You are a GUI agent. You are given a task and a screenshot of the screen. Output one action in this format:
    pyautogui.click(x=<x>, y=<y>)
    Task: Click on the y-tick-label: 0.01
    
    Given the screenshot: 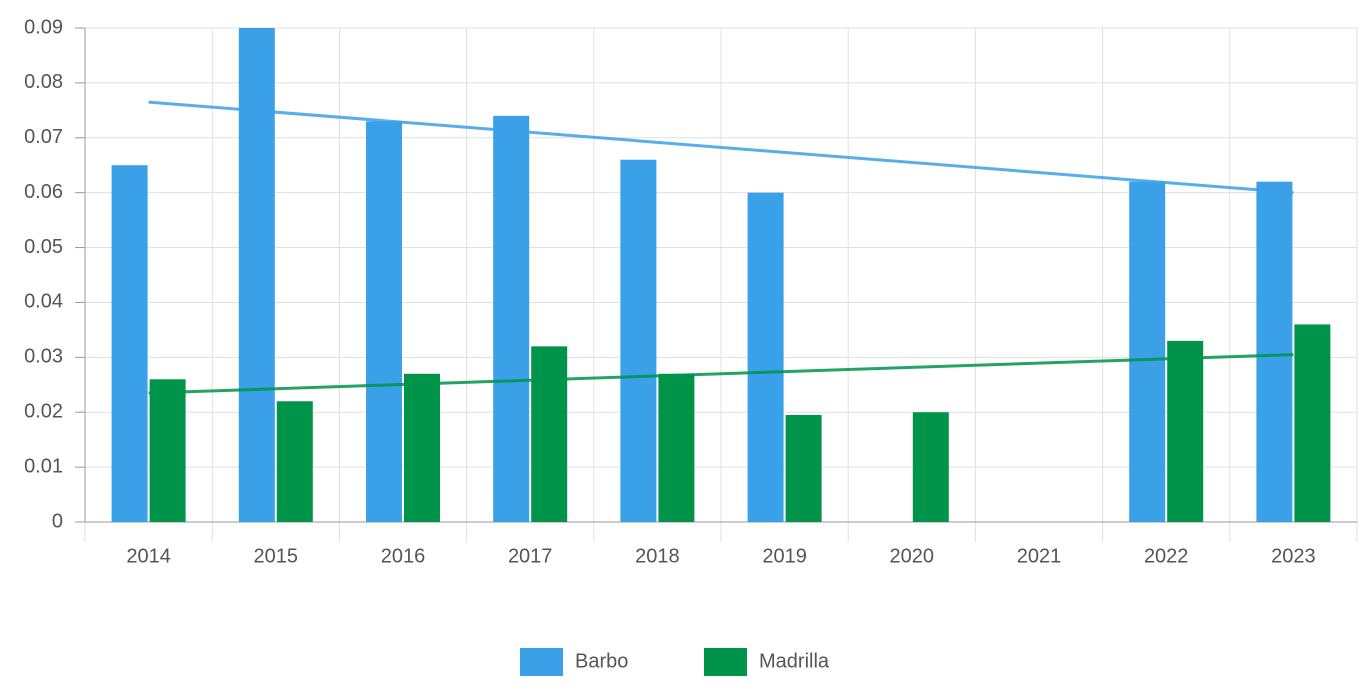 What is the action you would take?
    pyautogui.click(x=43, y=466)
    